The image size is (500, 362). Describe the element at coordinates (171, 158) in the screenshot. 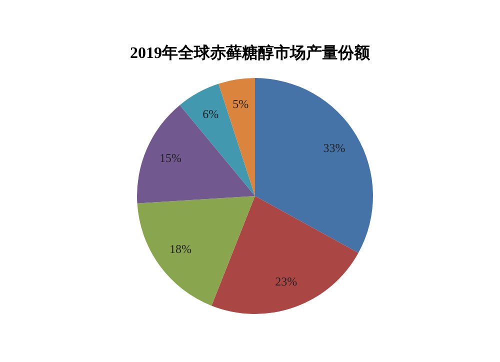

I see `data-label: 15%` at that location.